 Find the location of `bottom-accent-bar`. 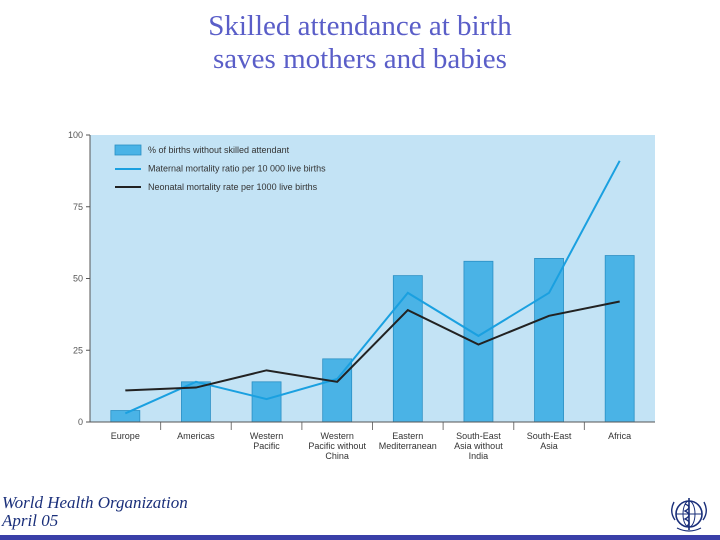

bottom-accent-bar is located at coordinates (360, 537).